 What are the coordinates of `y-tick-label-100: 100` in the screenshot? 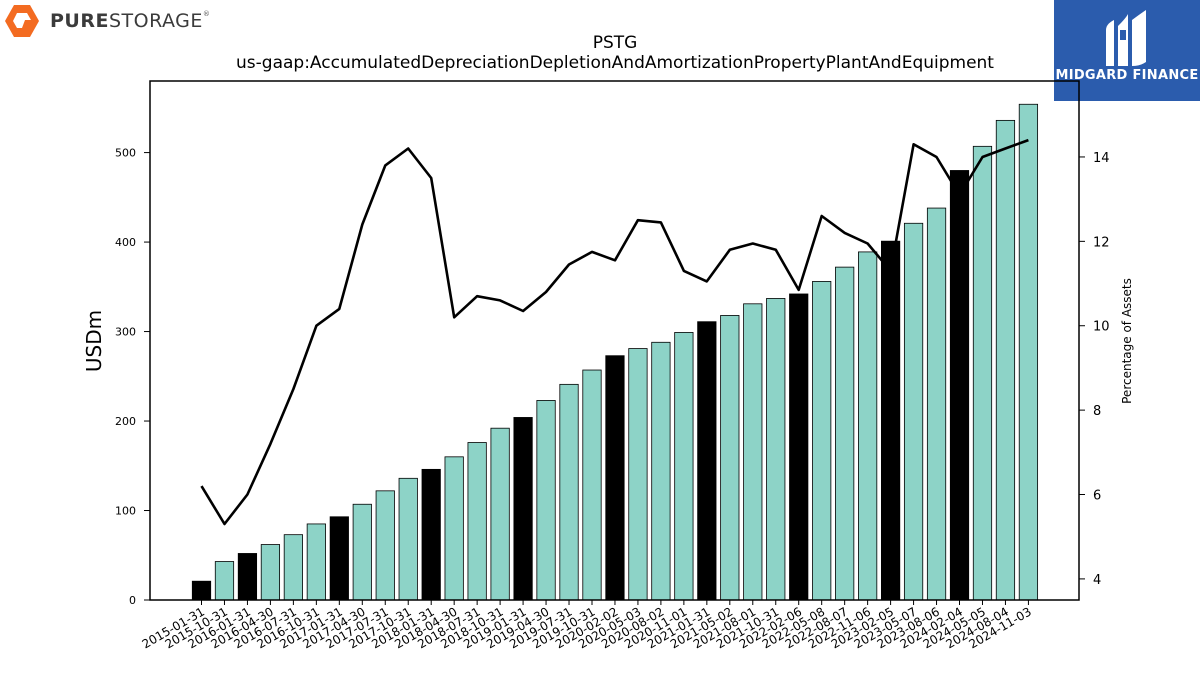 It's located at (125, 511).